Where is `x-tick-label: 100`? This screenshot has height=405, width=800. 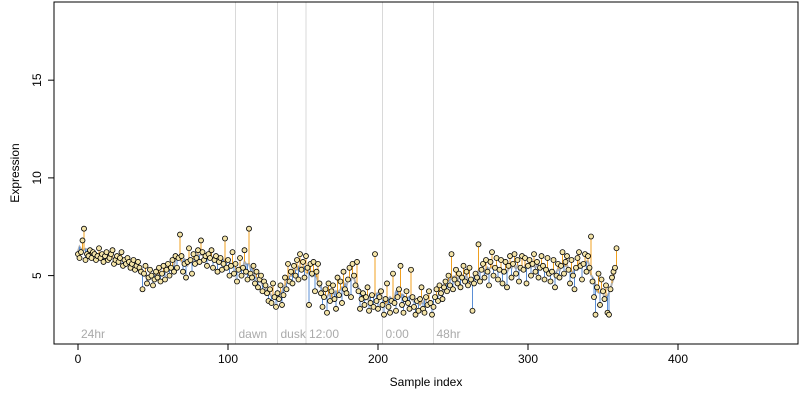 x-tick-label: 100 is located at coordinates (228, 359).